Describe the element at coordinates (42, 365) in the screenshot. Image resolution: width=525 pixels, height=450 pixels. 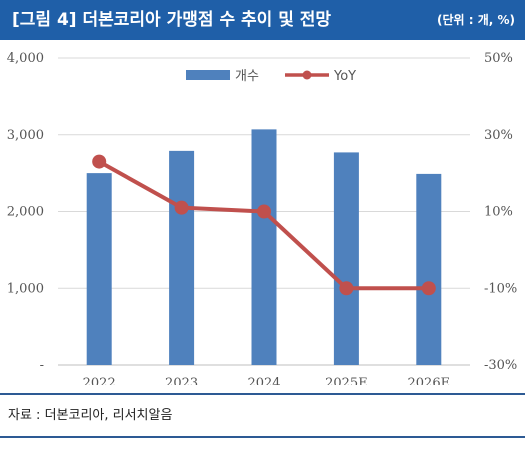
I see `left-tick-label: -` at that location.